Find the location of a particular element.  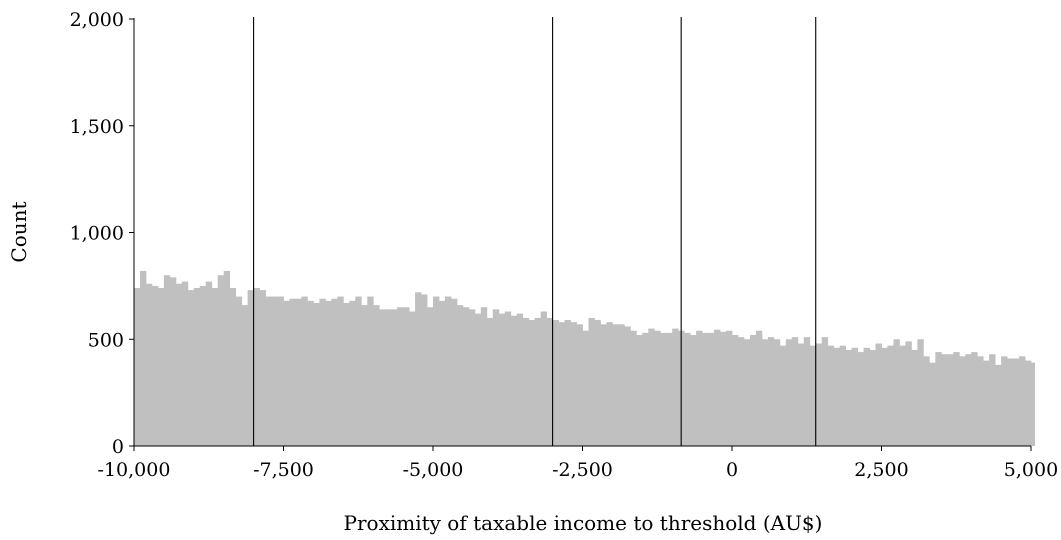

x-tick-label: 0 is located at coordinates (732, 470).